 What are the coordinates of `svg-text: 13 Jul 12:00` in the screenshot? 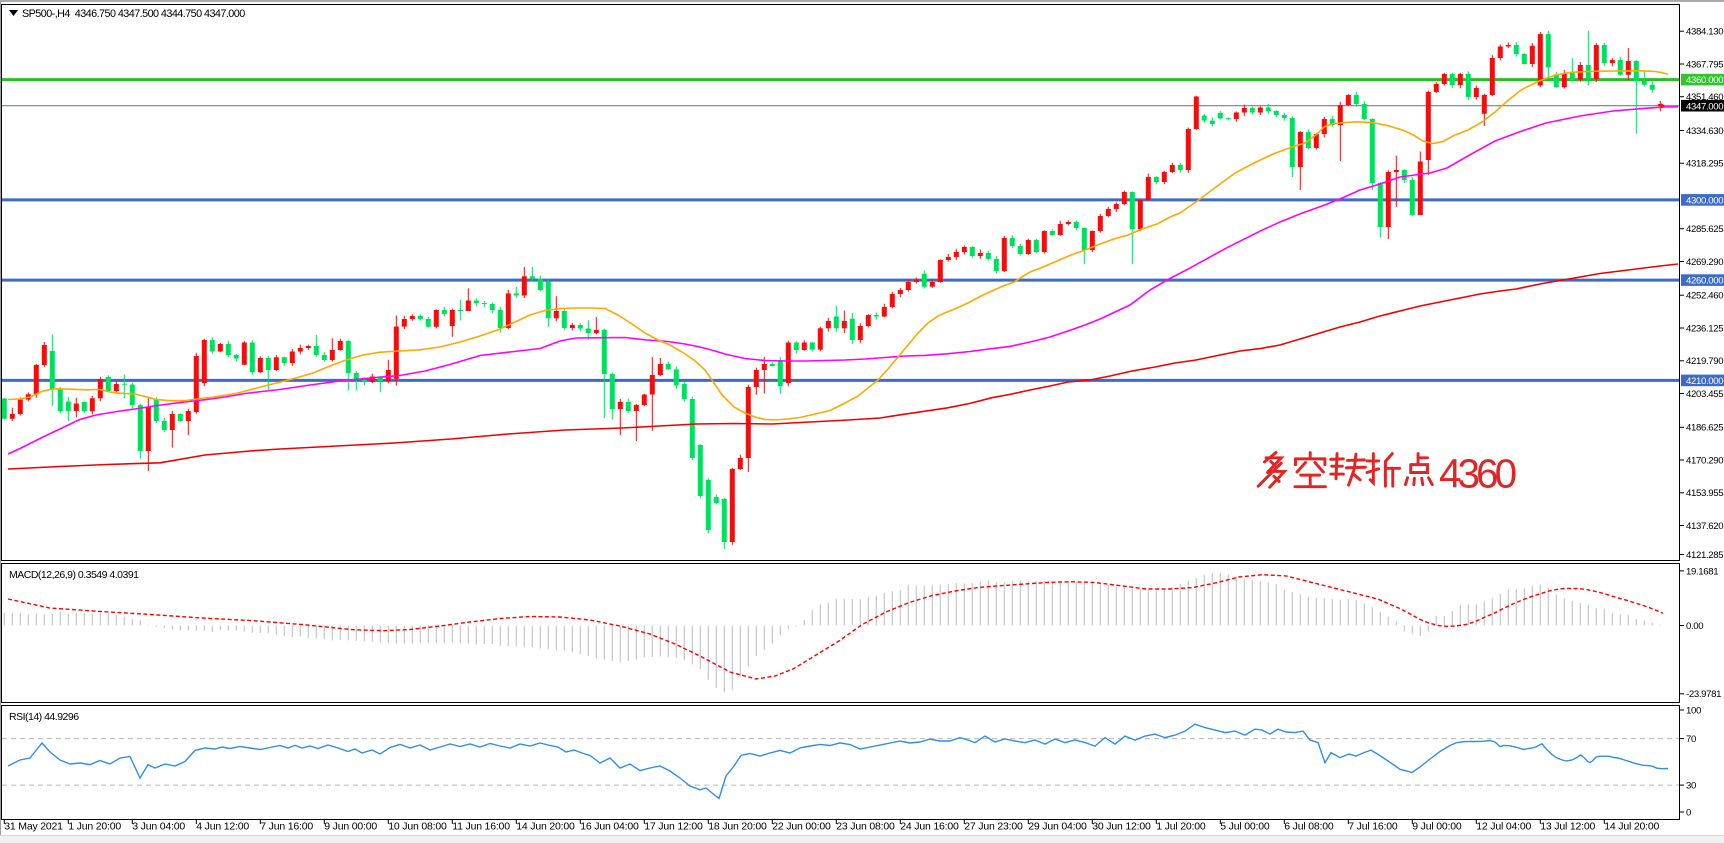 It's located at (1567, 827).